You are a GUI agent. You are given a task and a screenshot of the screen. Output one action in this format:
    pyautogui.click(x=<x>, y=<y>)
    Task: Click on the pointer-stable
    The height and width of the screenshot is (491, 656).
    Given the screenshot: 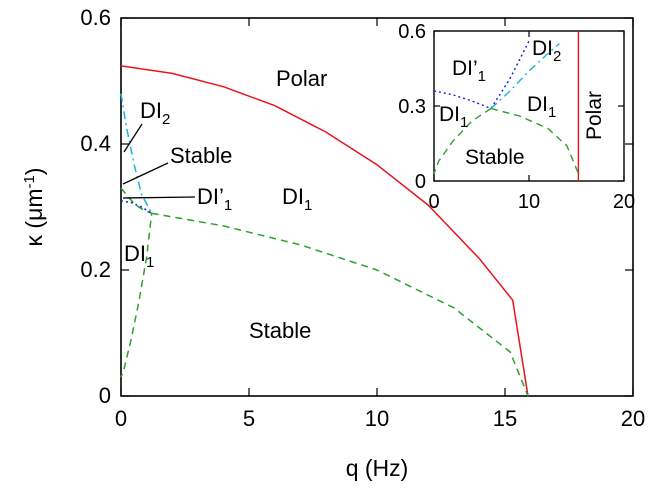 What is the action you would take?
    pyautogui.click(x=145, y=173)
    